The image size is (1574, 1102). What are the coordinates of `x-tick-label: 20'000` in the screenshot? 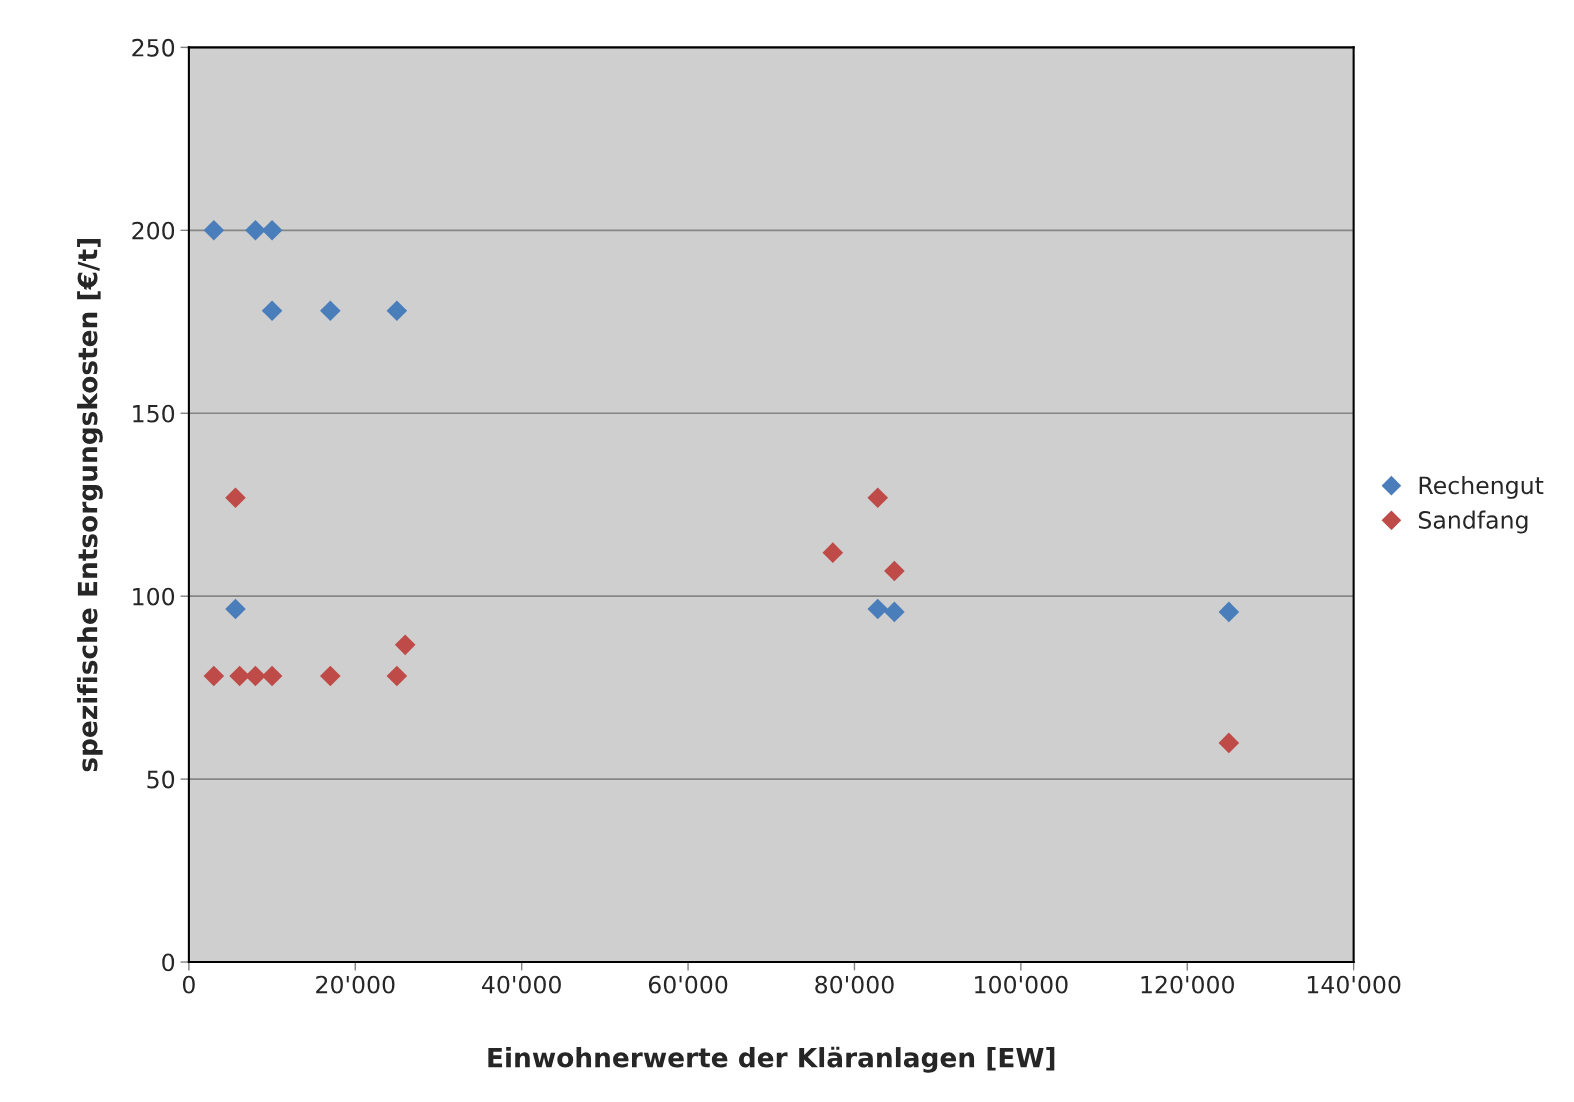 It's located at (355, 984).